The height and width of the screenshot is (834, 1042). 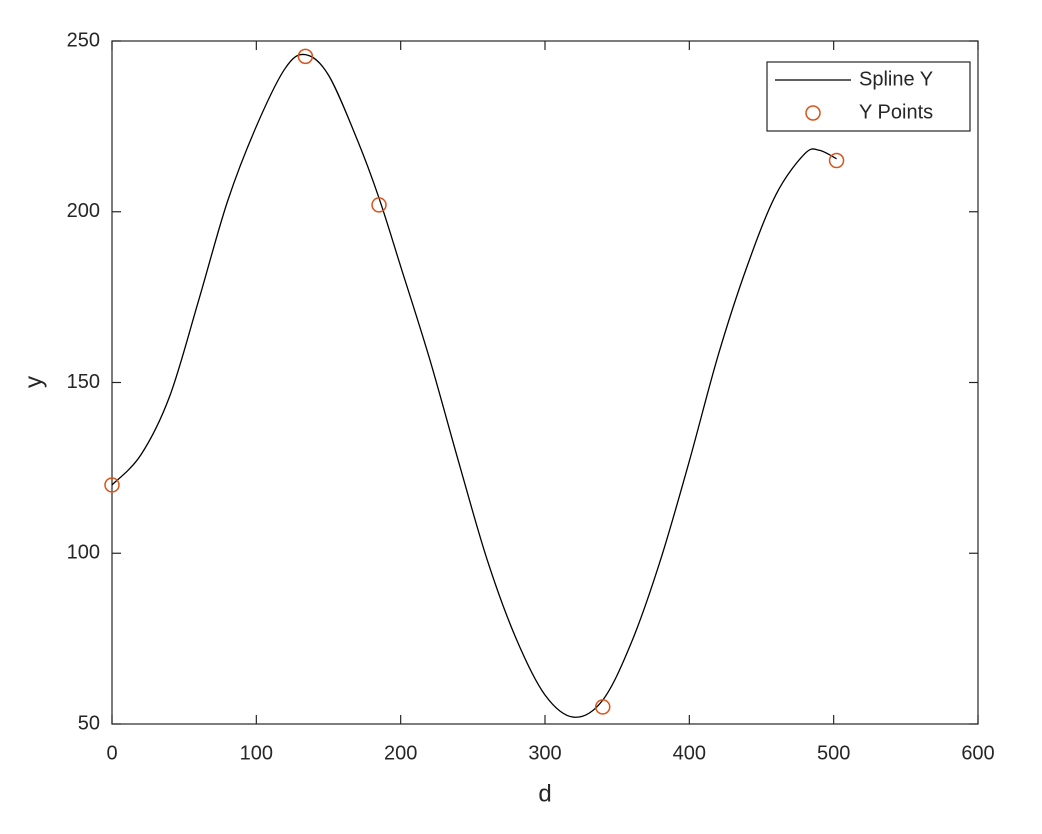 What do you see at coordinates (111, 753) in the screenshot?
I see `x-tick-label: 0` at bounding box center [111, 753].